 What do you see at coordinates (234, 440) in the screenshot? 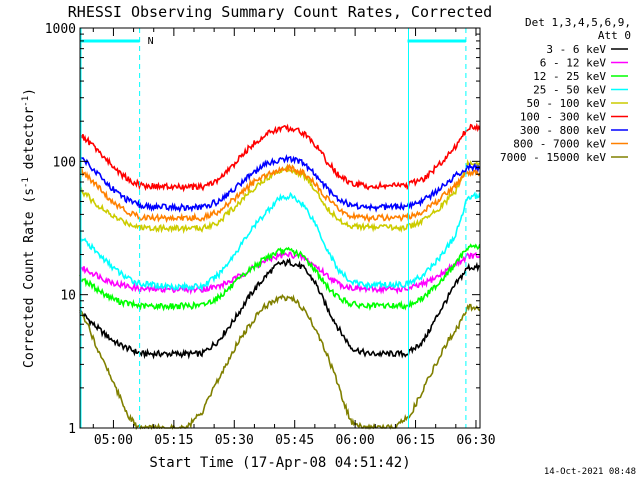
I see `x-tick-label: 05:30` at bounding box center [234, 440].